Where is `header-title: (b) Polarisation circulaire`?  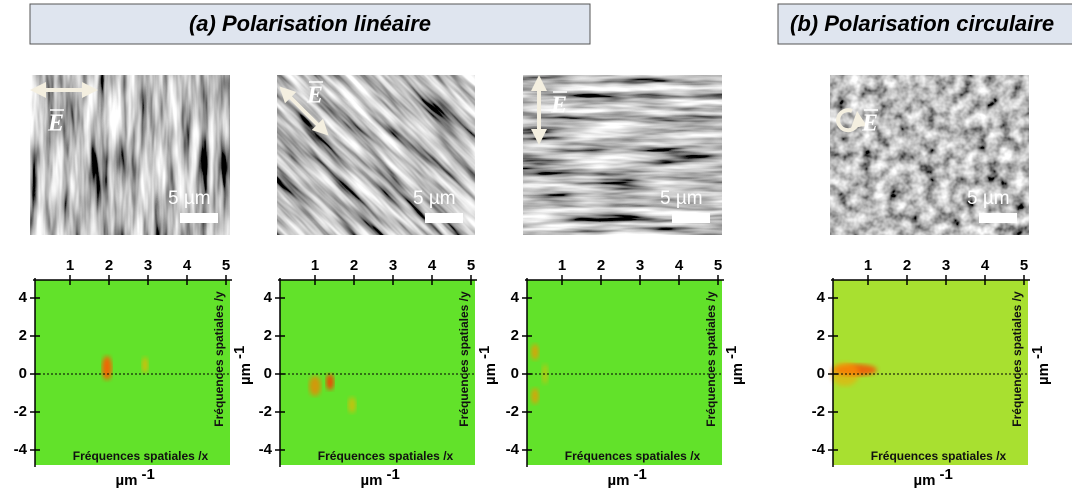
header-title: (b) Polarisation circulaire is located at coordinates (922, 23).